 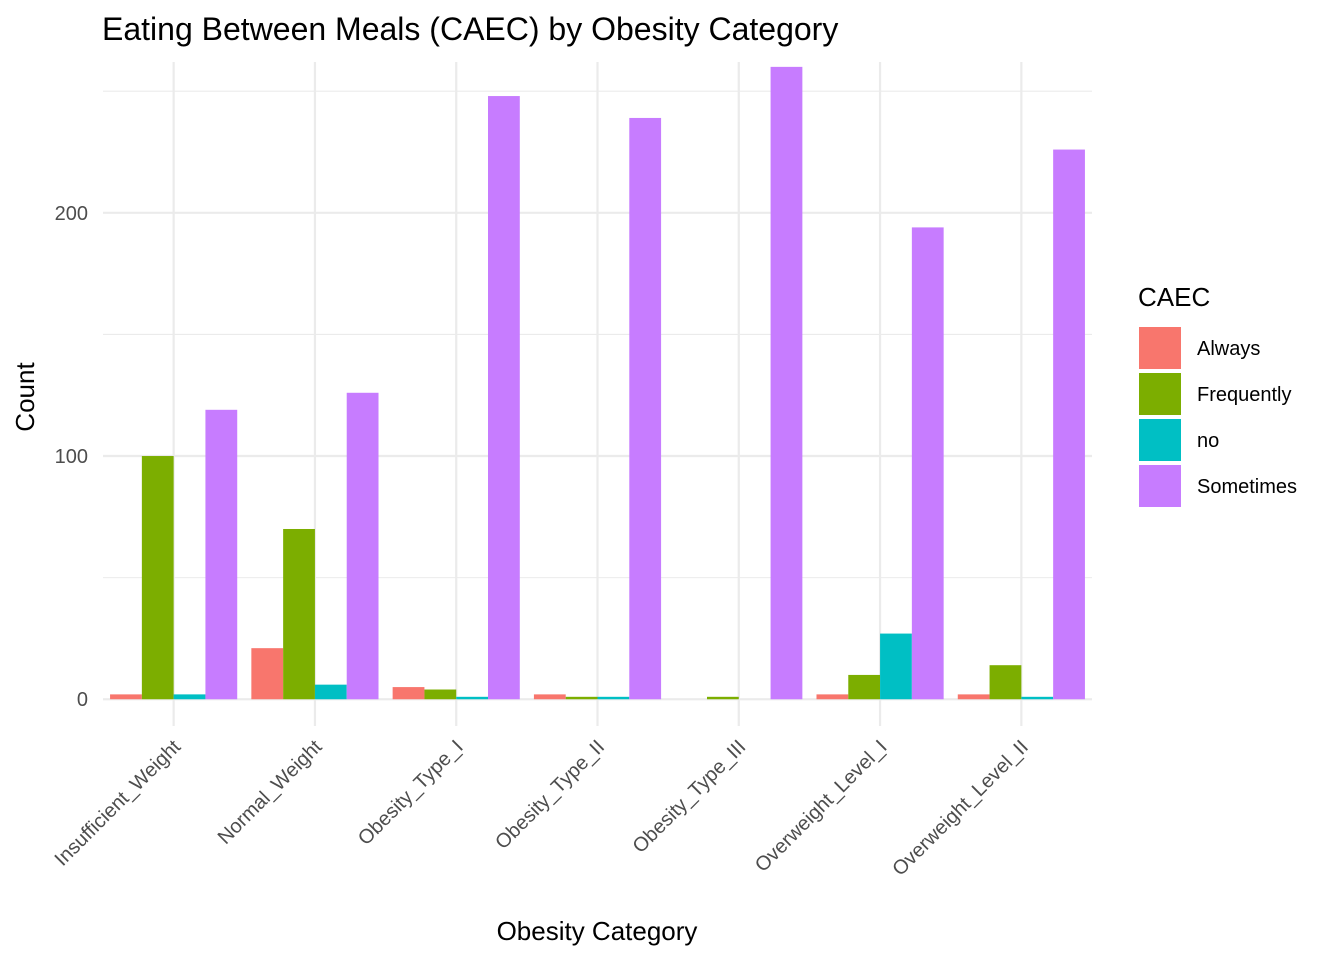 What do you see at coordinates (550, 795) in the screenshot?
I see `x-tick-label: Obesity_Type_II` at bounding box center [550, 795].